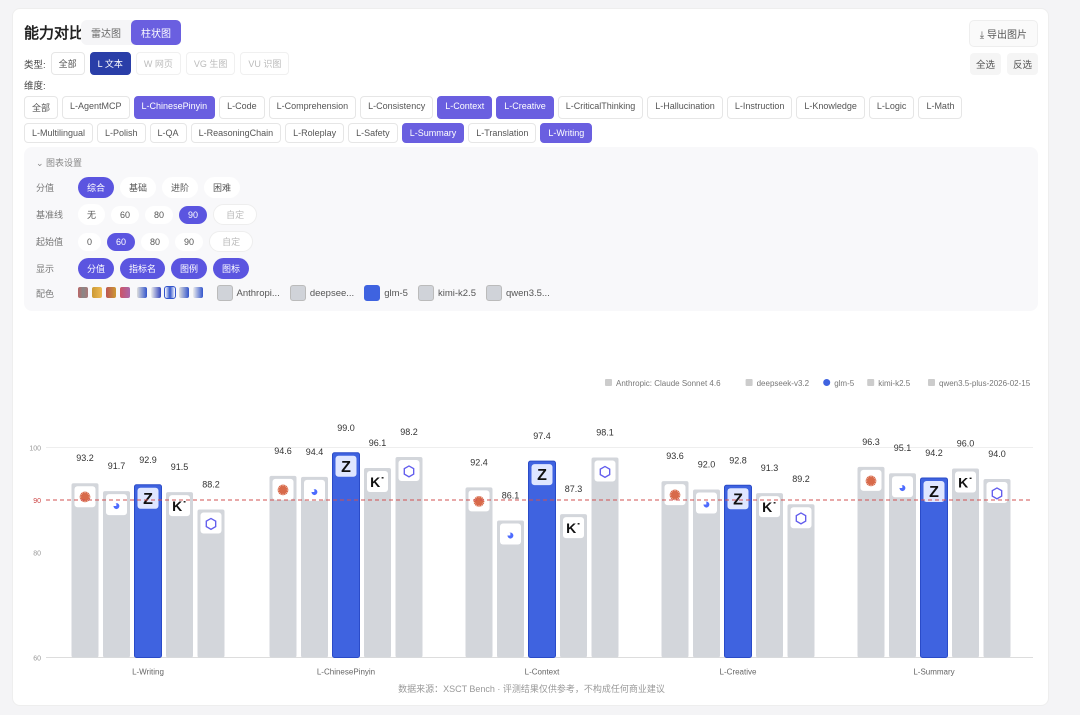 This screenshot has width=1080, height=715. I want to click on dimension-chip: L-Polish, so click(121, 133).